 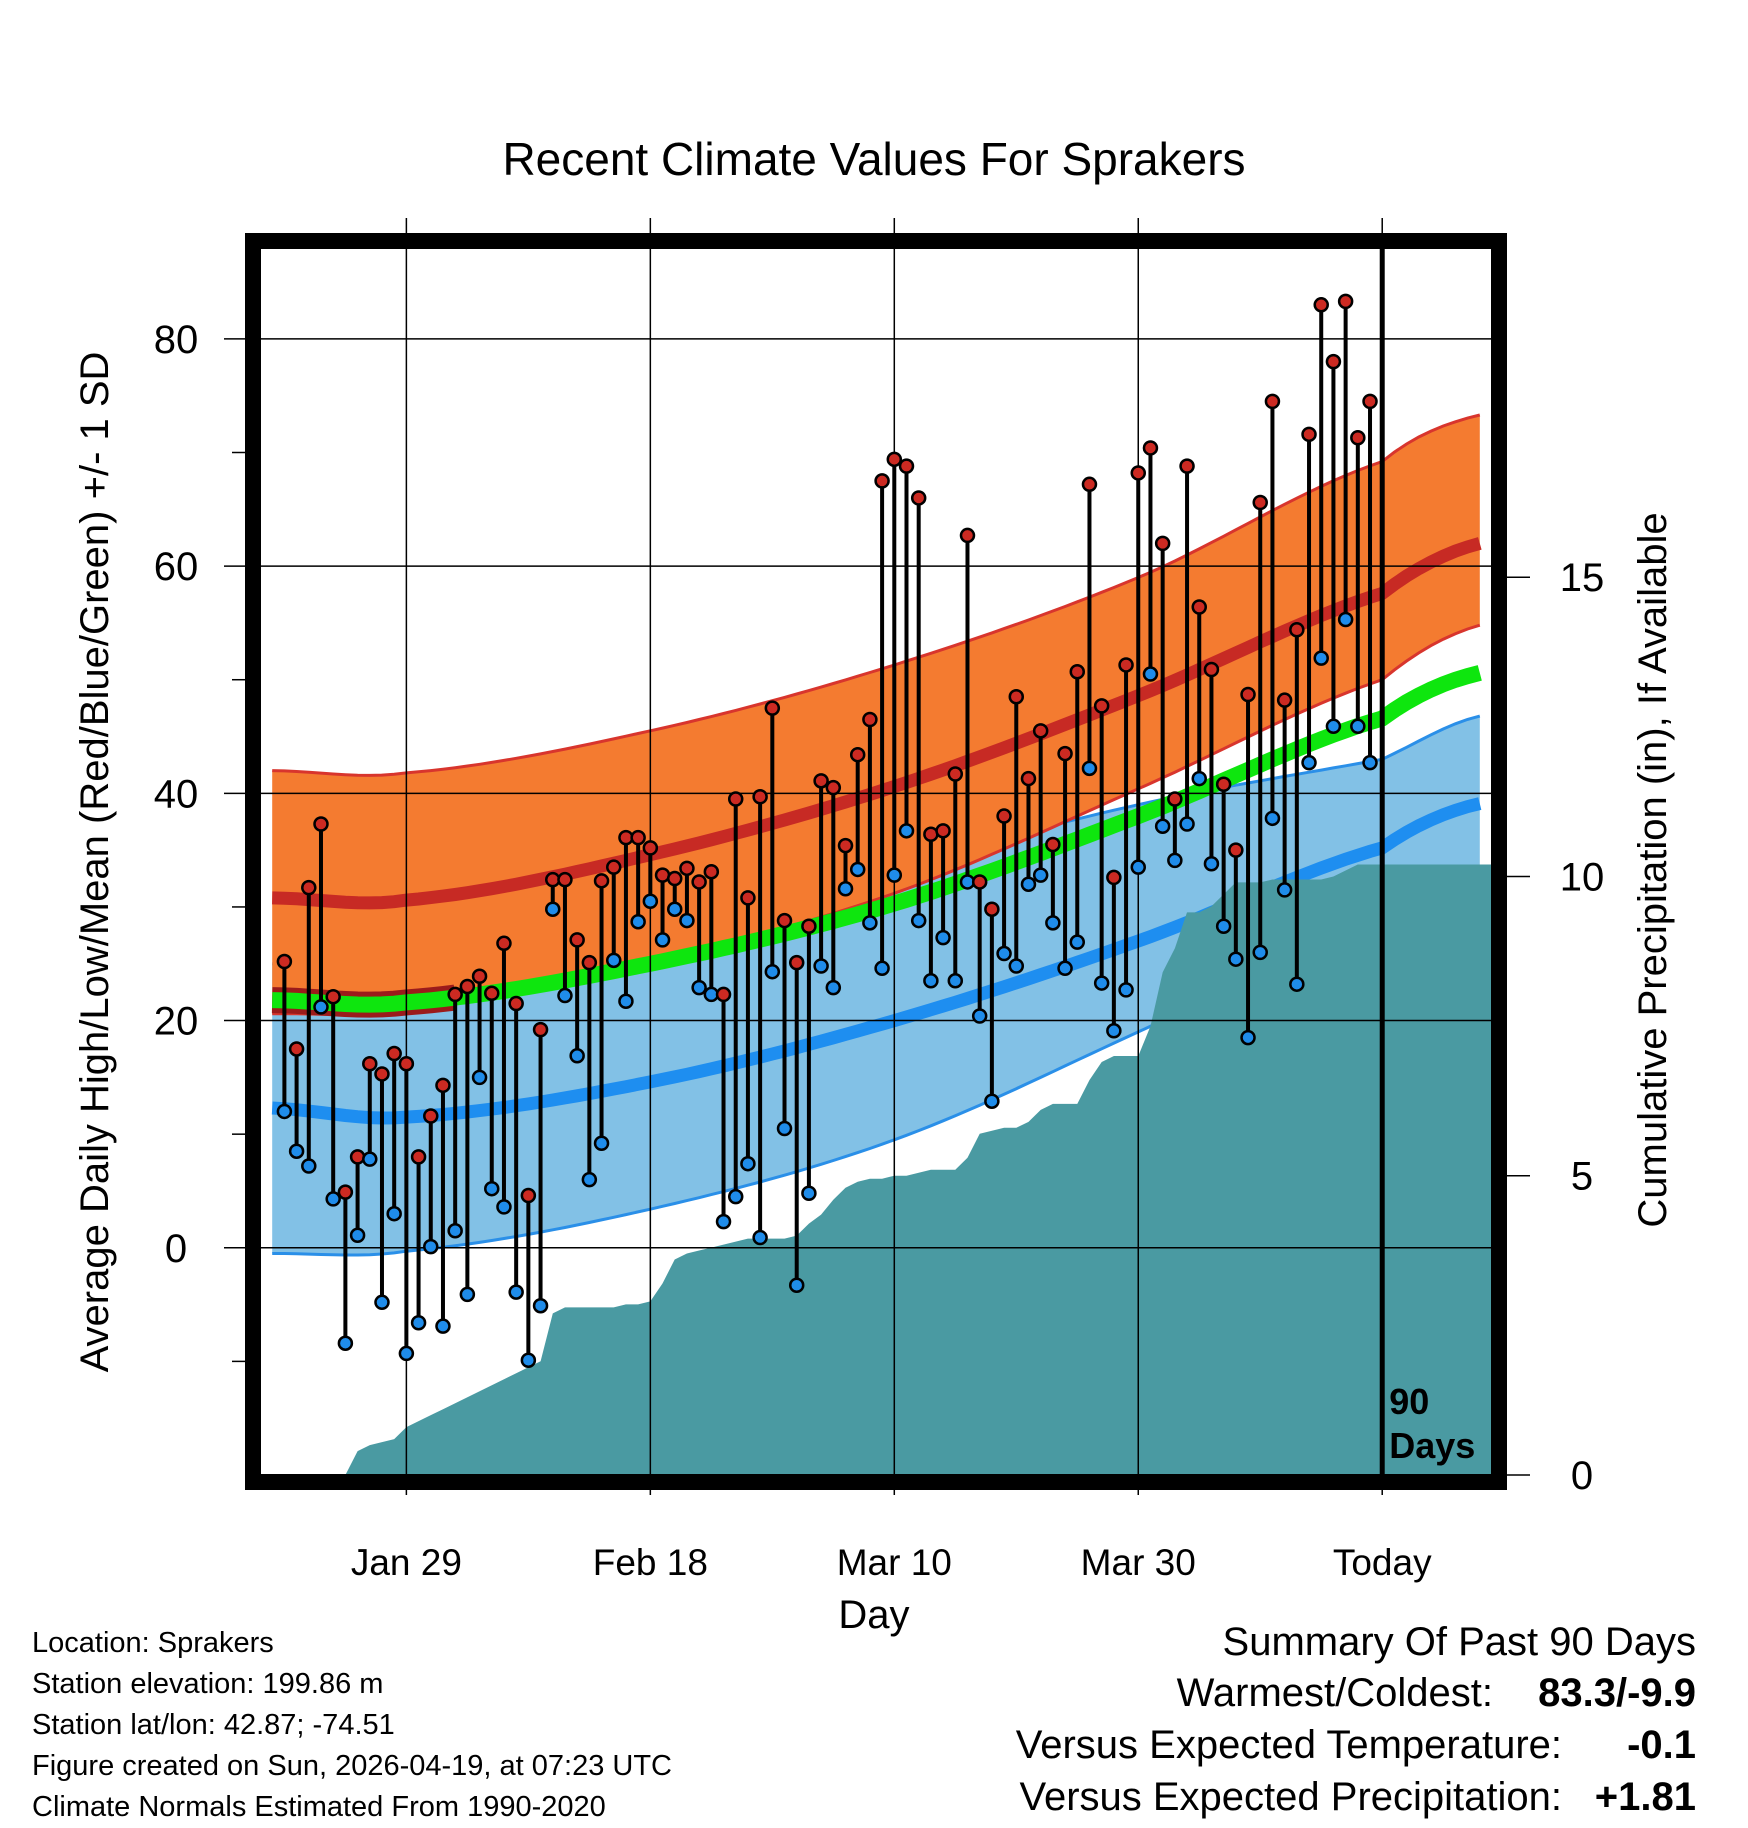 What do you see at coordinates (877, 723) in the screenshot?
I see `normal-high-mean-line` at bounding box center [877, 723].